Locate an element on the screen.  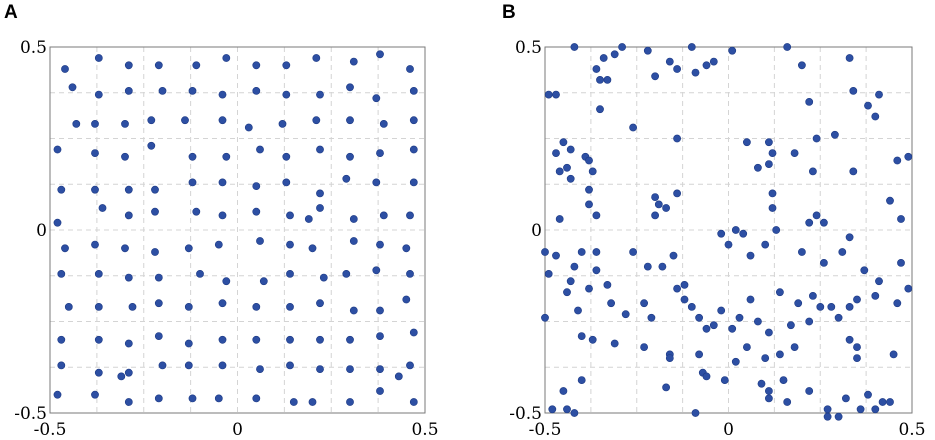
panel-a-xtick-min: -0.5 is located at coordinates (50, 430).